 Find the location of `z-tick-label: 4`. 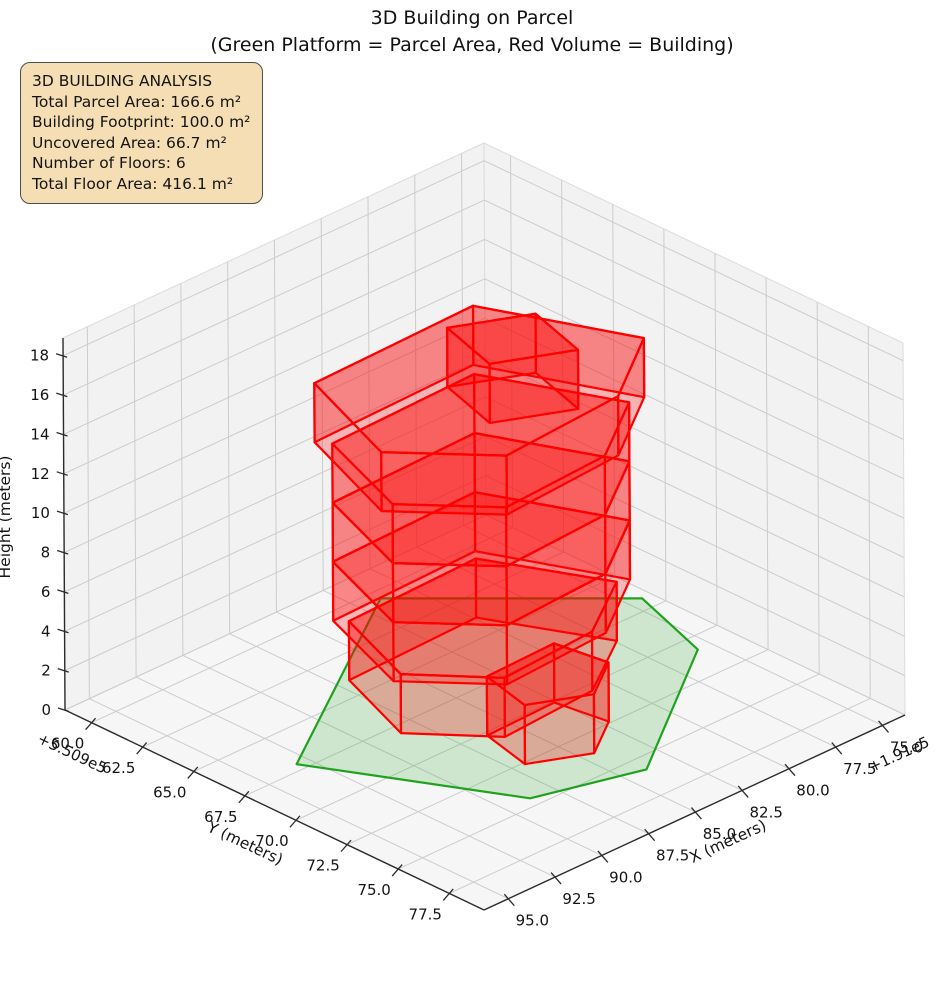

z-tick-label: 4 is located at coordinates (46, 631).